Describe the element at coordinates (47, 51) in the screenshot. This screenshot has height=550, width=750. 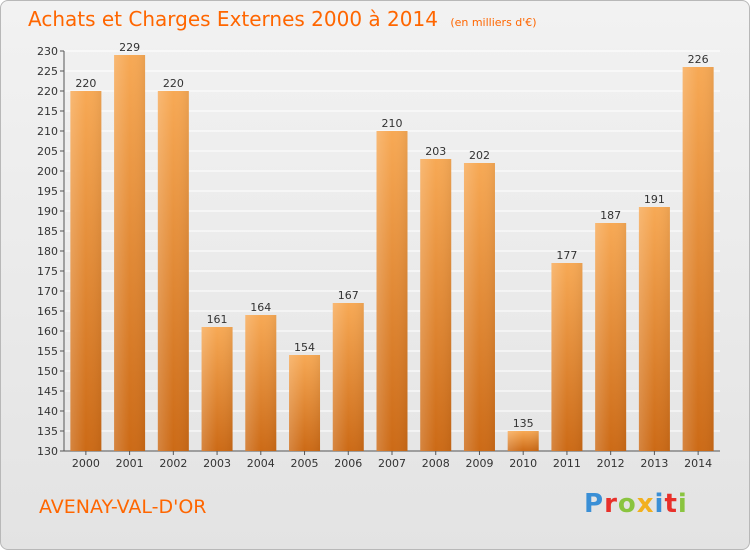
I see `y-tick-label: 230` at that location.